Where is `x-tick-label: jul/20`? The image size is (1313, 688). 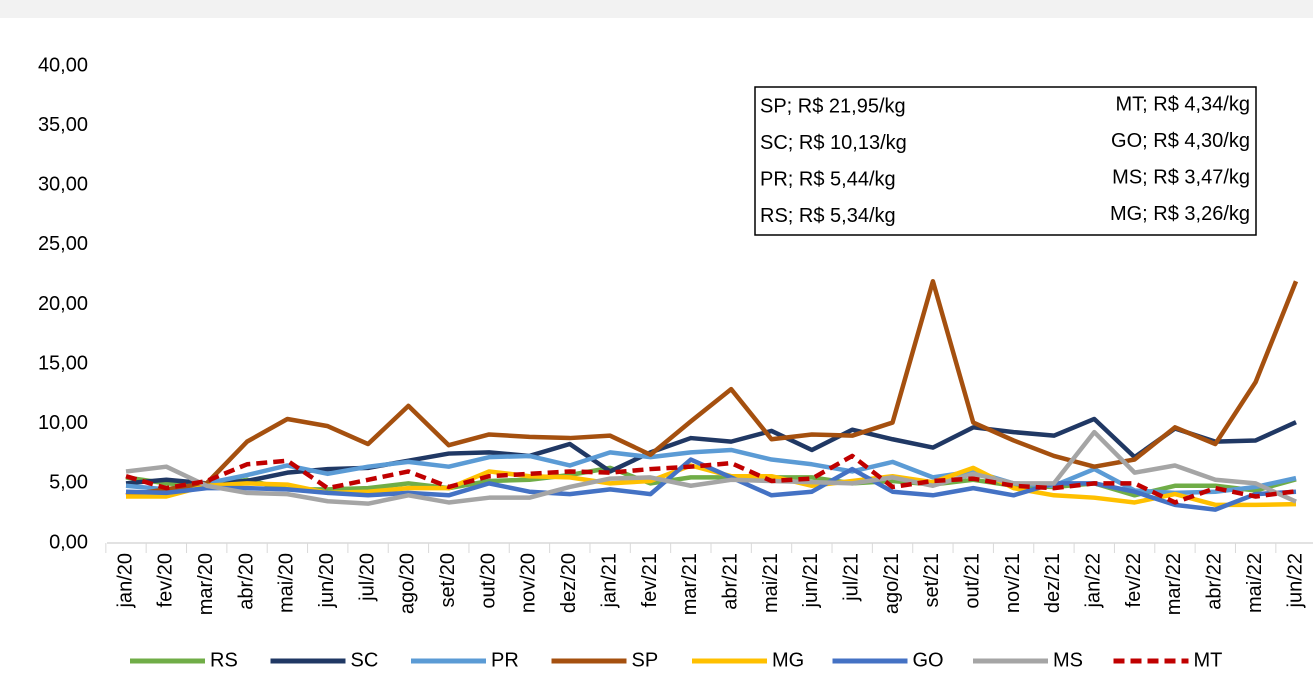
x-tick-label: jul/20 is located at coordinates (367, 577).